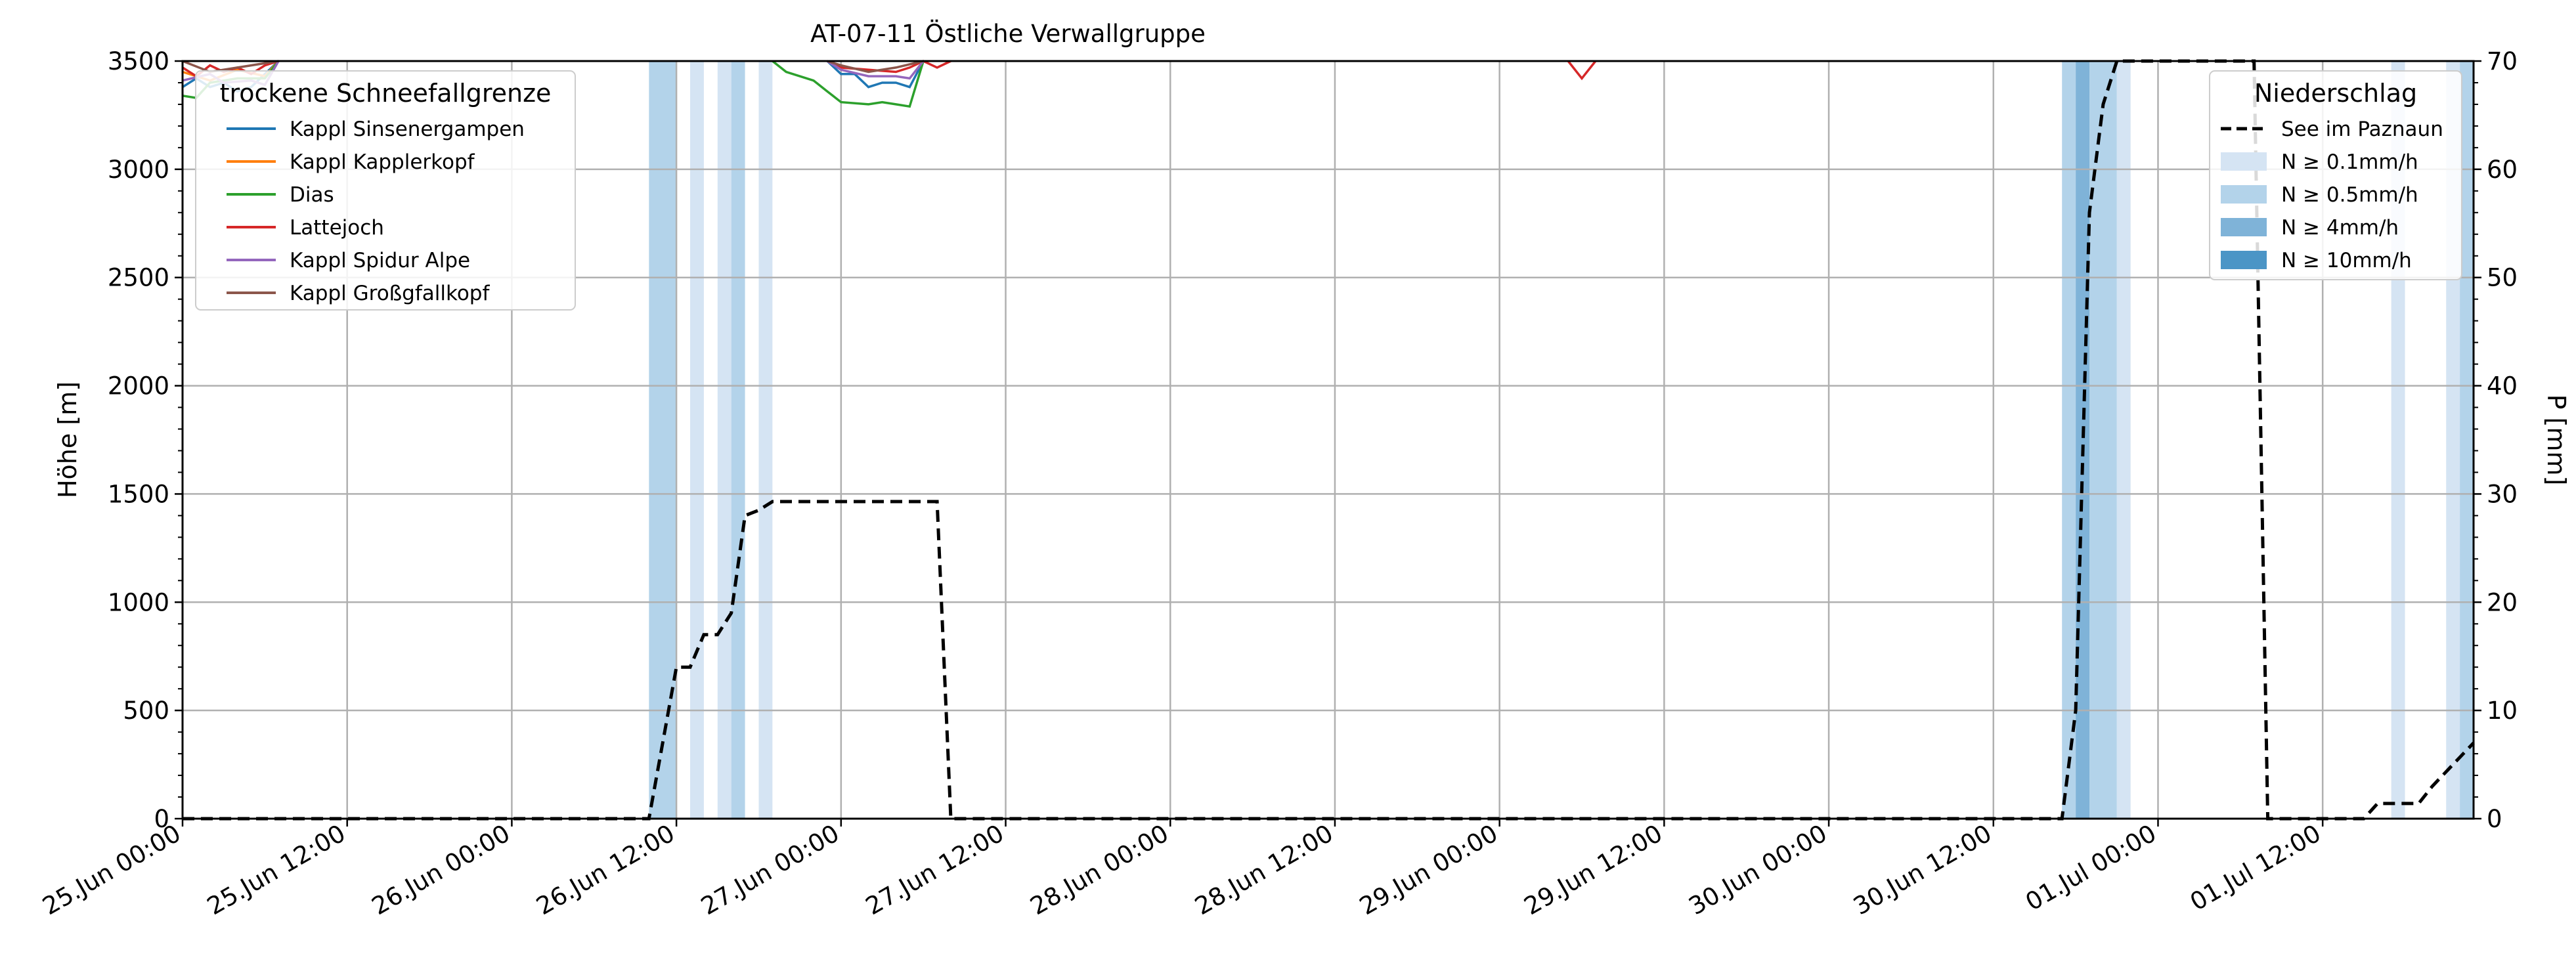 This screenshot has height=969, width=2576. I want to click on left-axis-label: Höhe [m], so click(67, 440).